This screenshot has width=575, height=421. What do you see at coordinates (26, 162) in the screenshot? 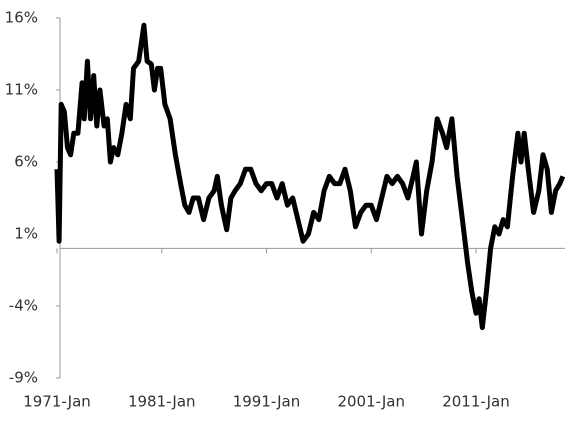
I see `y-tick-label: 6%` at bounding box center [26, 162].